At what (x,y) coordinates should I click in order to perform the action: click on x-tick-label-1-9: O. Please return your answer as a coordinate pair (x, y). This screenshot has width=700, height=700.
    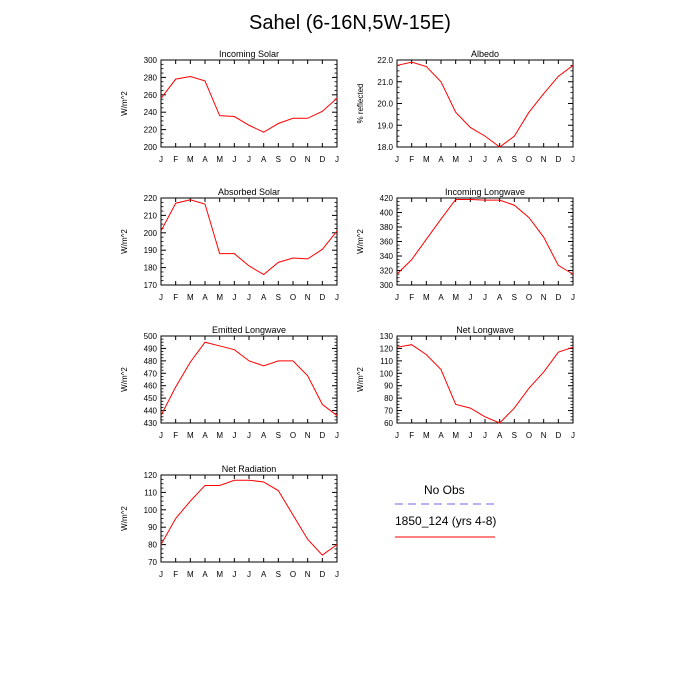
    Looking at the image, I should click on (529, 159).